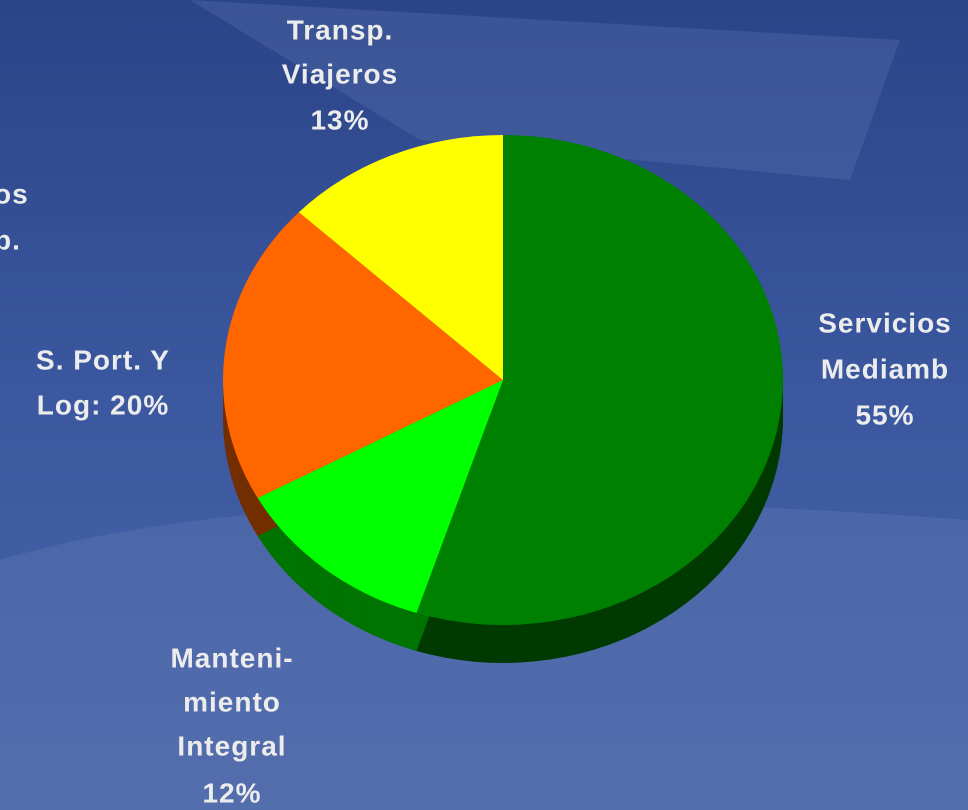 This screenshot has width=968, height=810. Describe the element at coordinates (231, 792) in the screenshot. I see `value-label: 12%` at that location.